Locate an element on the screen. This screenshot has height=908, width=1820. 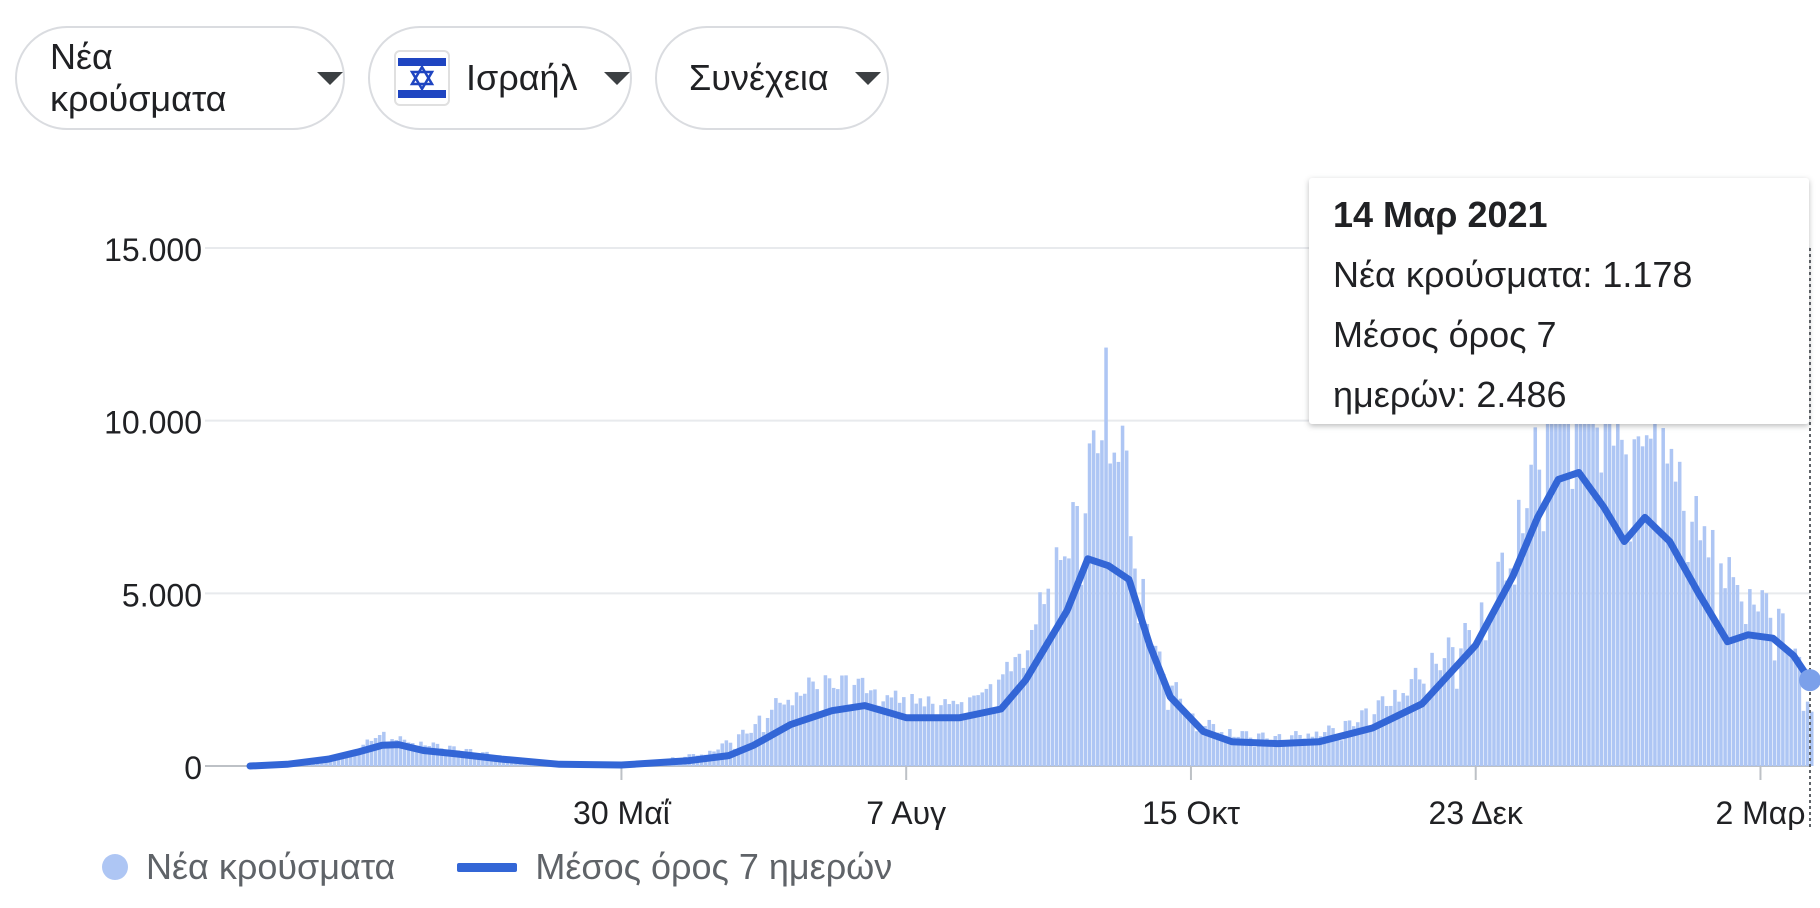
chevron-down-icon is located at coordinates (616, 78).